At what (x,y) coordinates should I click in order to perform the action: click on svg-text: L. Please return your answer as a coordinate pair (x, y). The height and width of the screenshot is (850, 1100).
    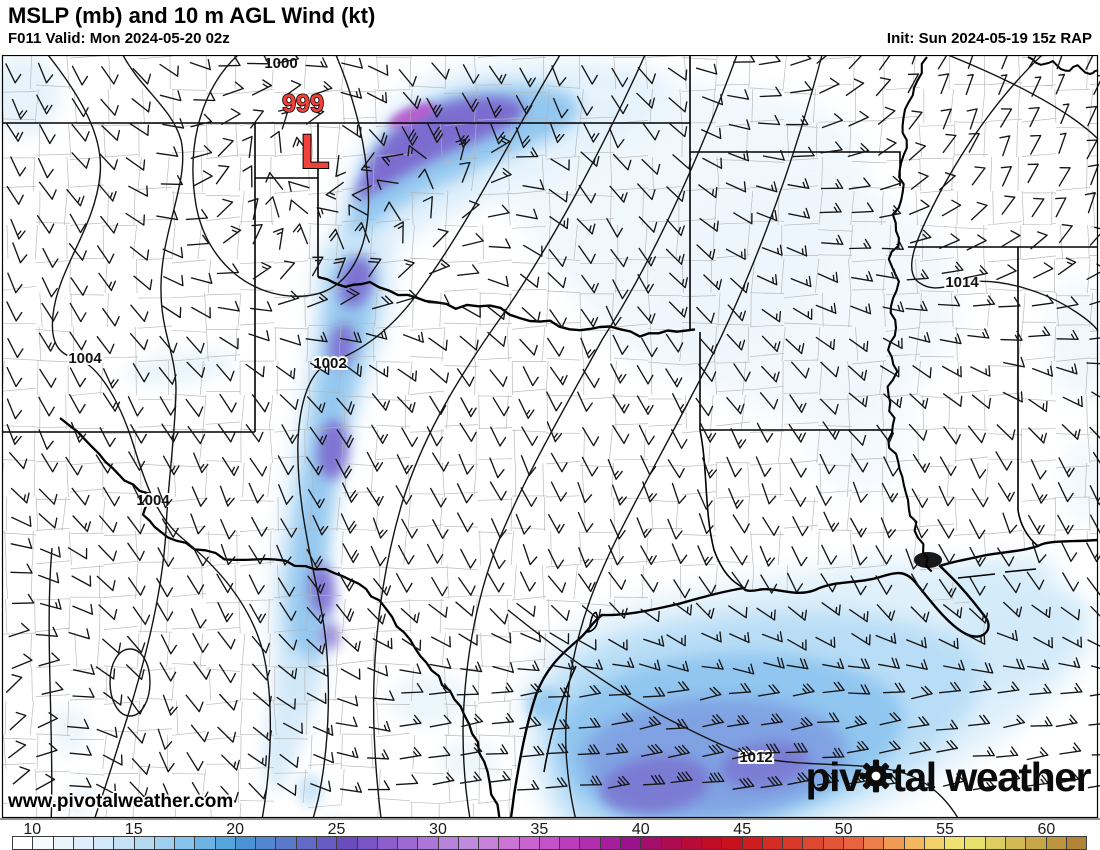
    Looking at the image, I should click on (314, 152).